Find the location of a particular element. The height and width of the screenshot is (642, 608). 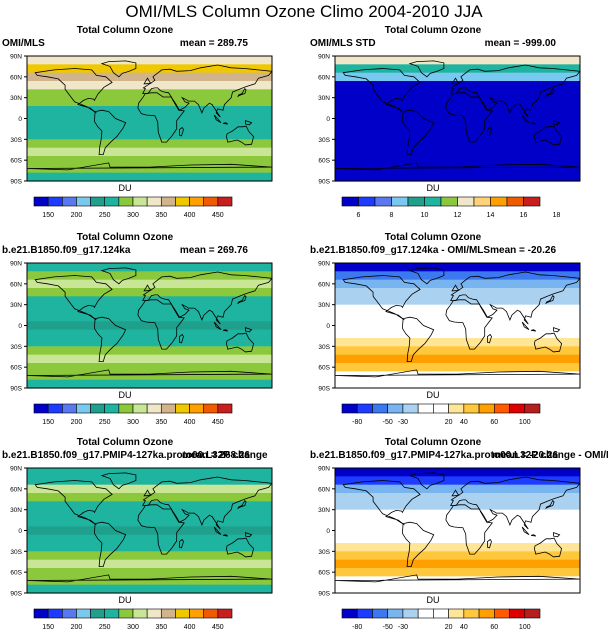

colorbar-tick-label: 10 is located at coordinates (425, 215).